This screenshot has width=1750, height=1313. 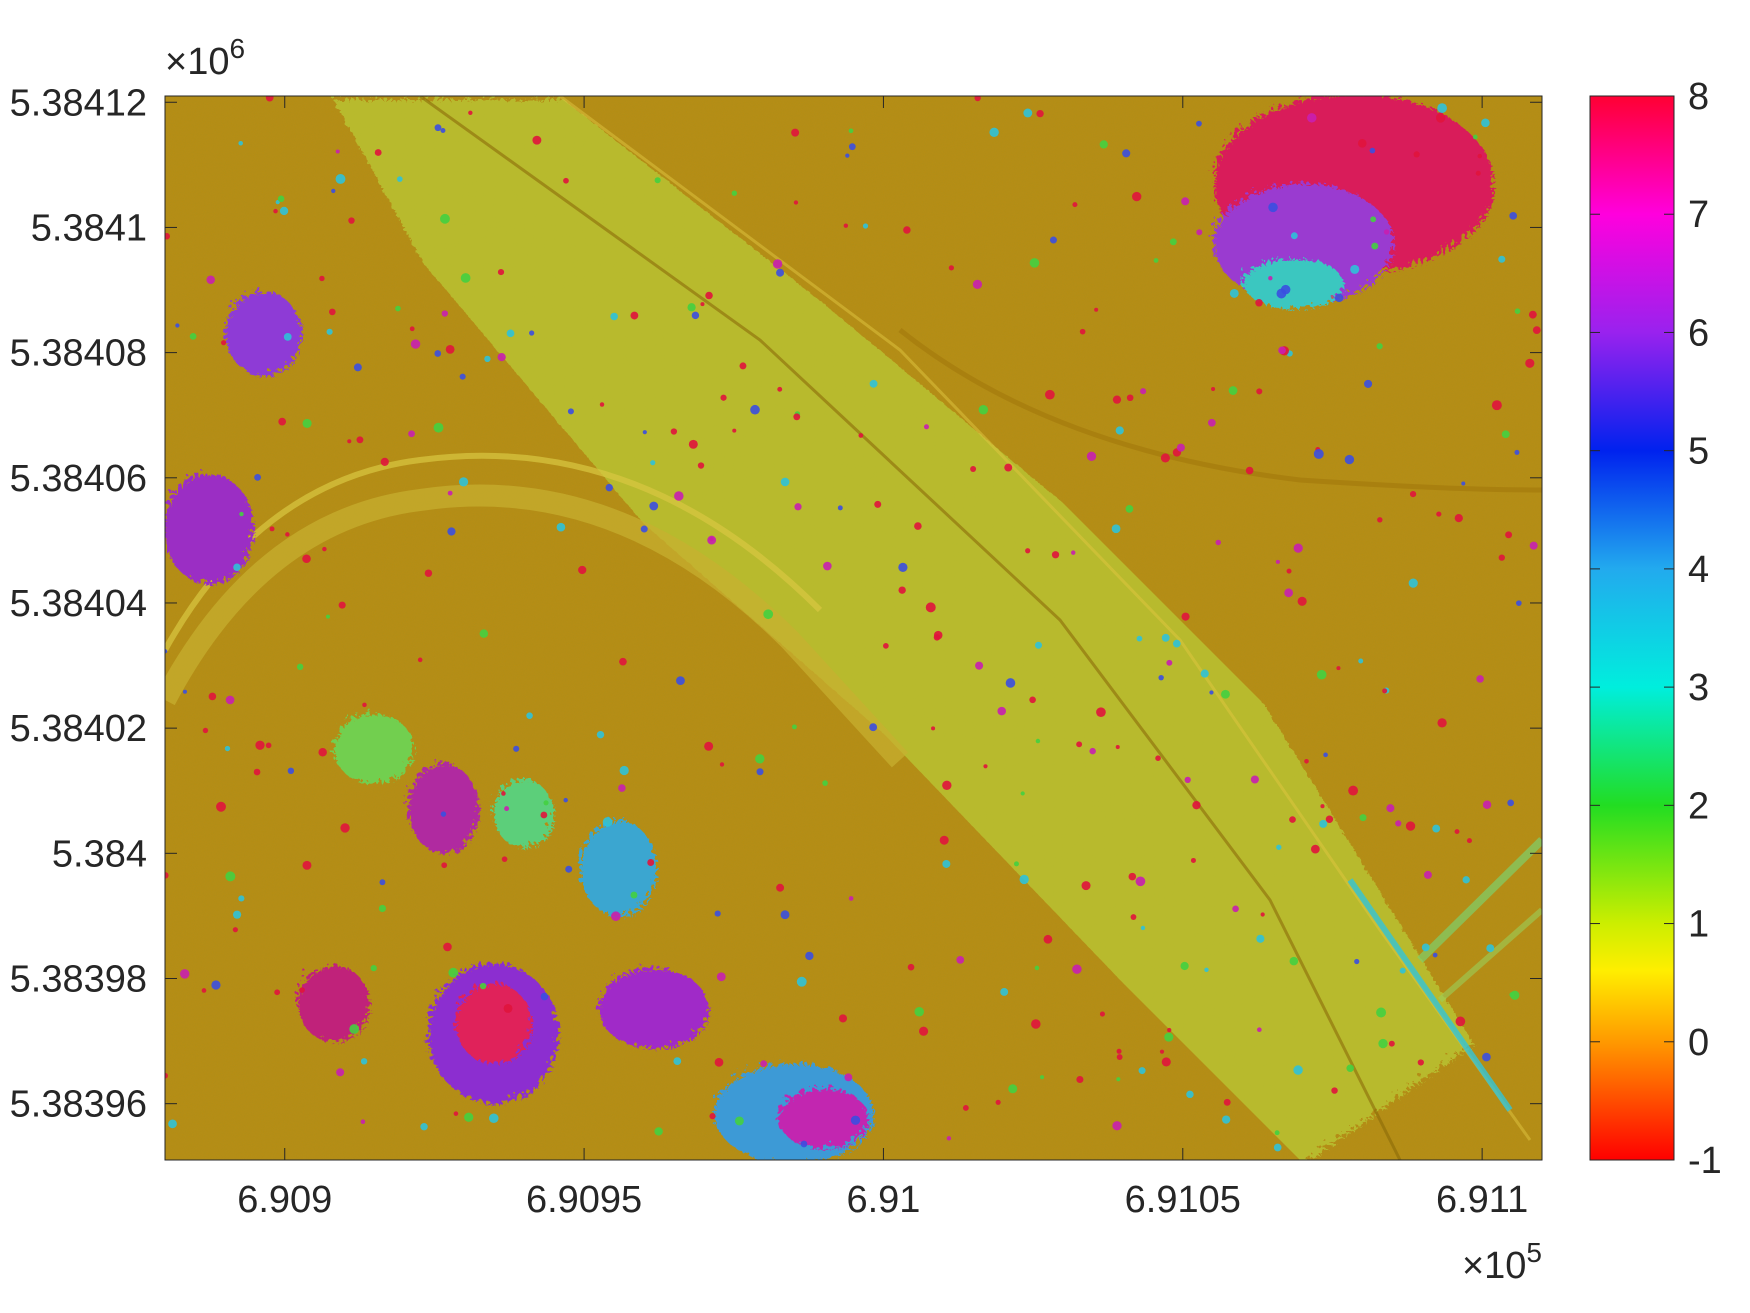 What do you see at coordinates (1698, 1043) in the screenshot?
I see `colorbar-tick-label: 0` at bounding box center [1698, 1043].